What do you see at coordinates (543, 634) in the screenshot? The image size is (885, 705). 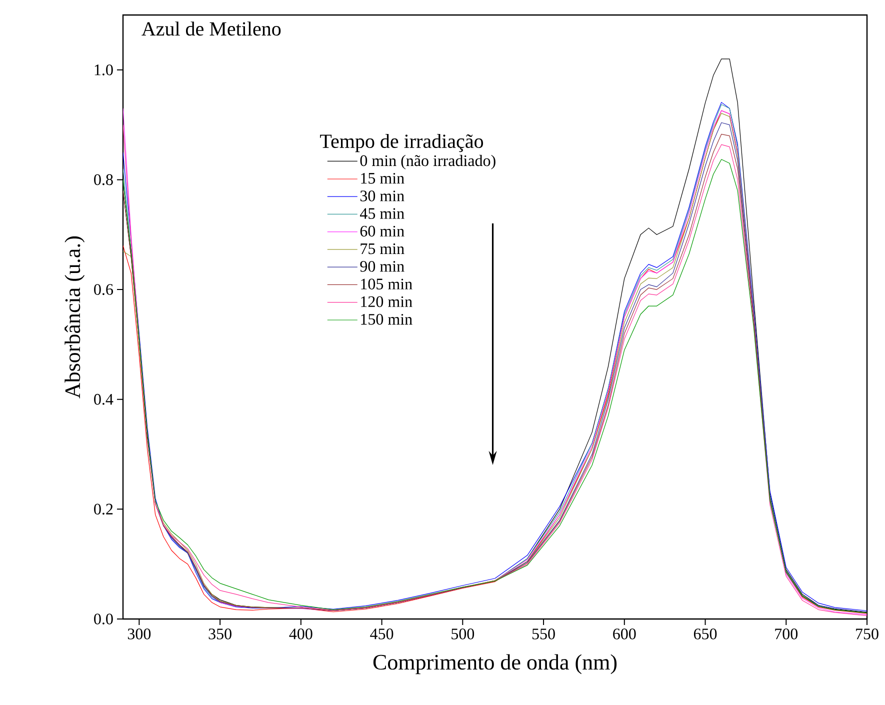 I see `x-tick-label: 550` at bounding box center [543, 634].